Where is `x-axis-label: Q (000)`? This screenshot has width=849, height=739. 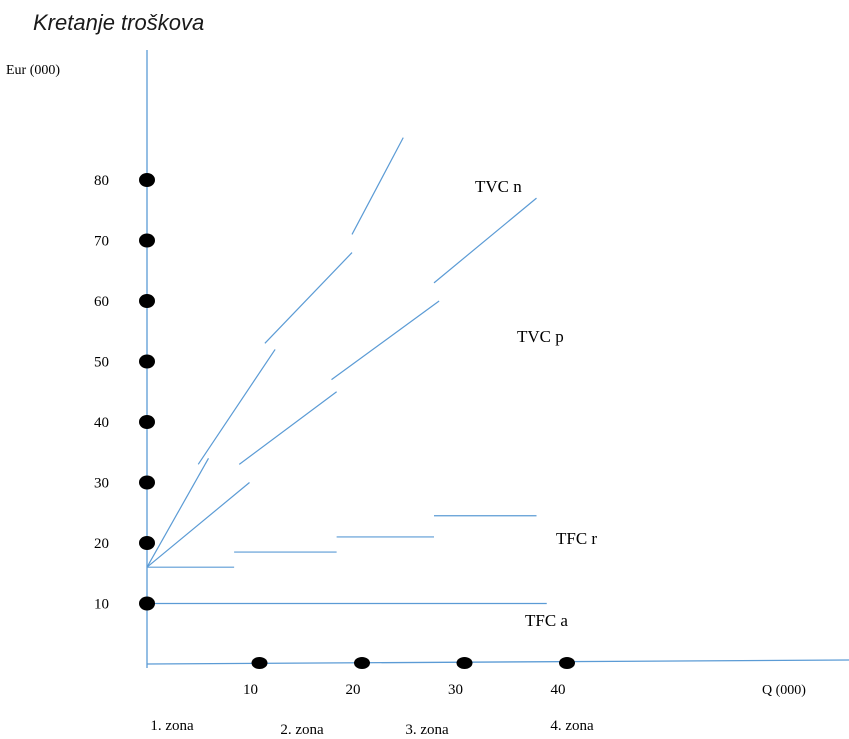
x-axis-label: Q (000) is located at coordinates (784, 690).